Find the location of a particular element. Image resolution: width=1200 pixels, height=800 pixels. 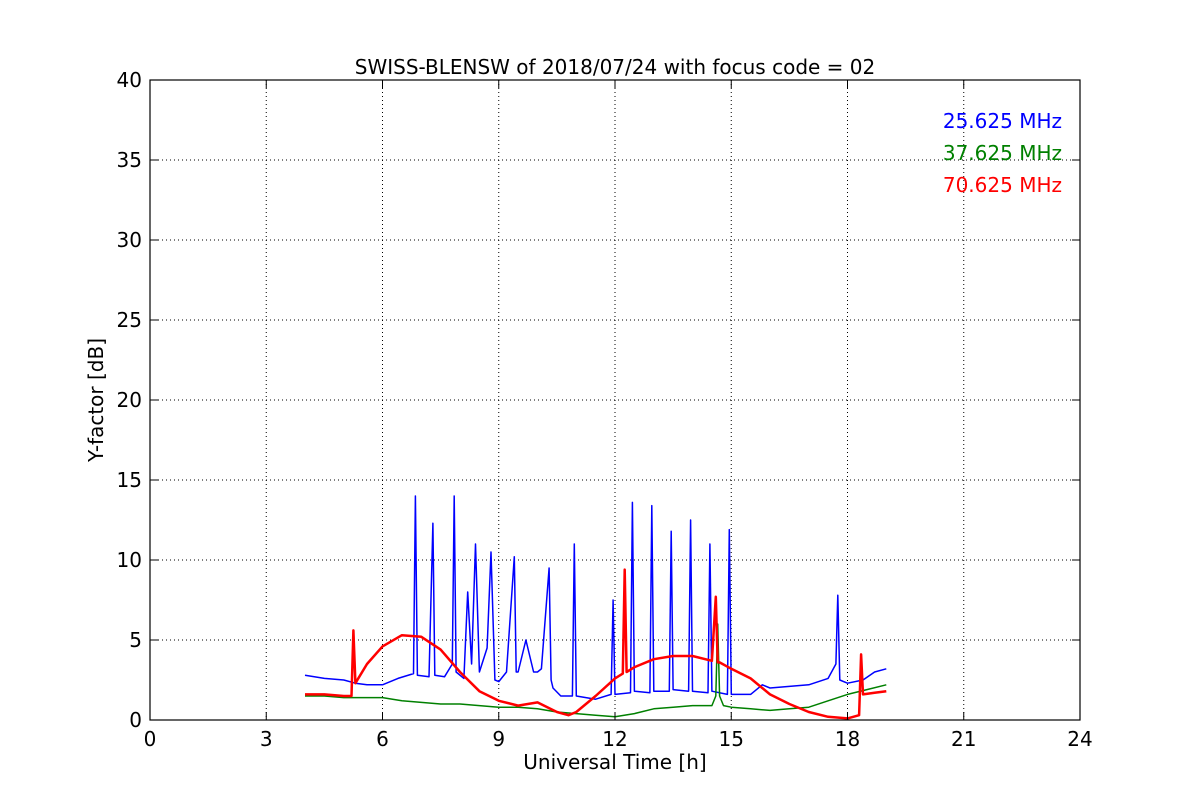

y-tick-label: 30 is located at coordinates (129, 240).